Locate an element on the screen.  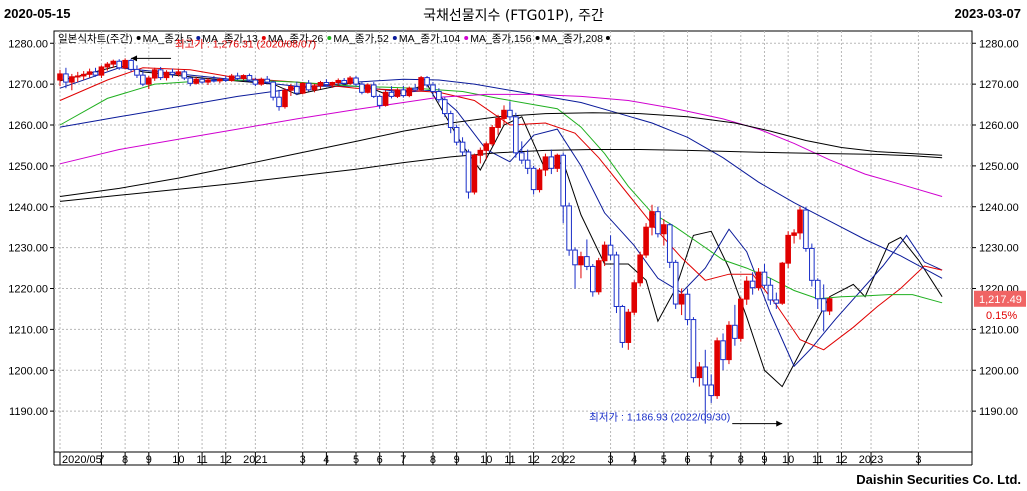
y-tick-label-right: 1280.00 is located at coordinates (999, 44).